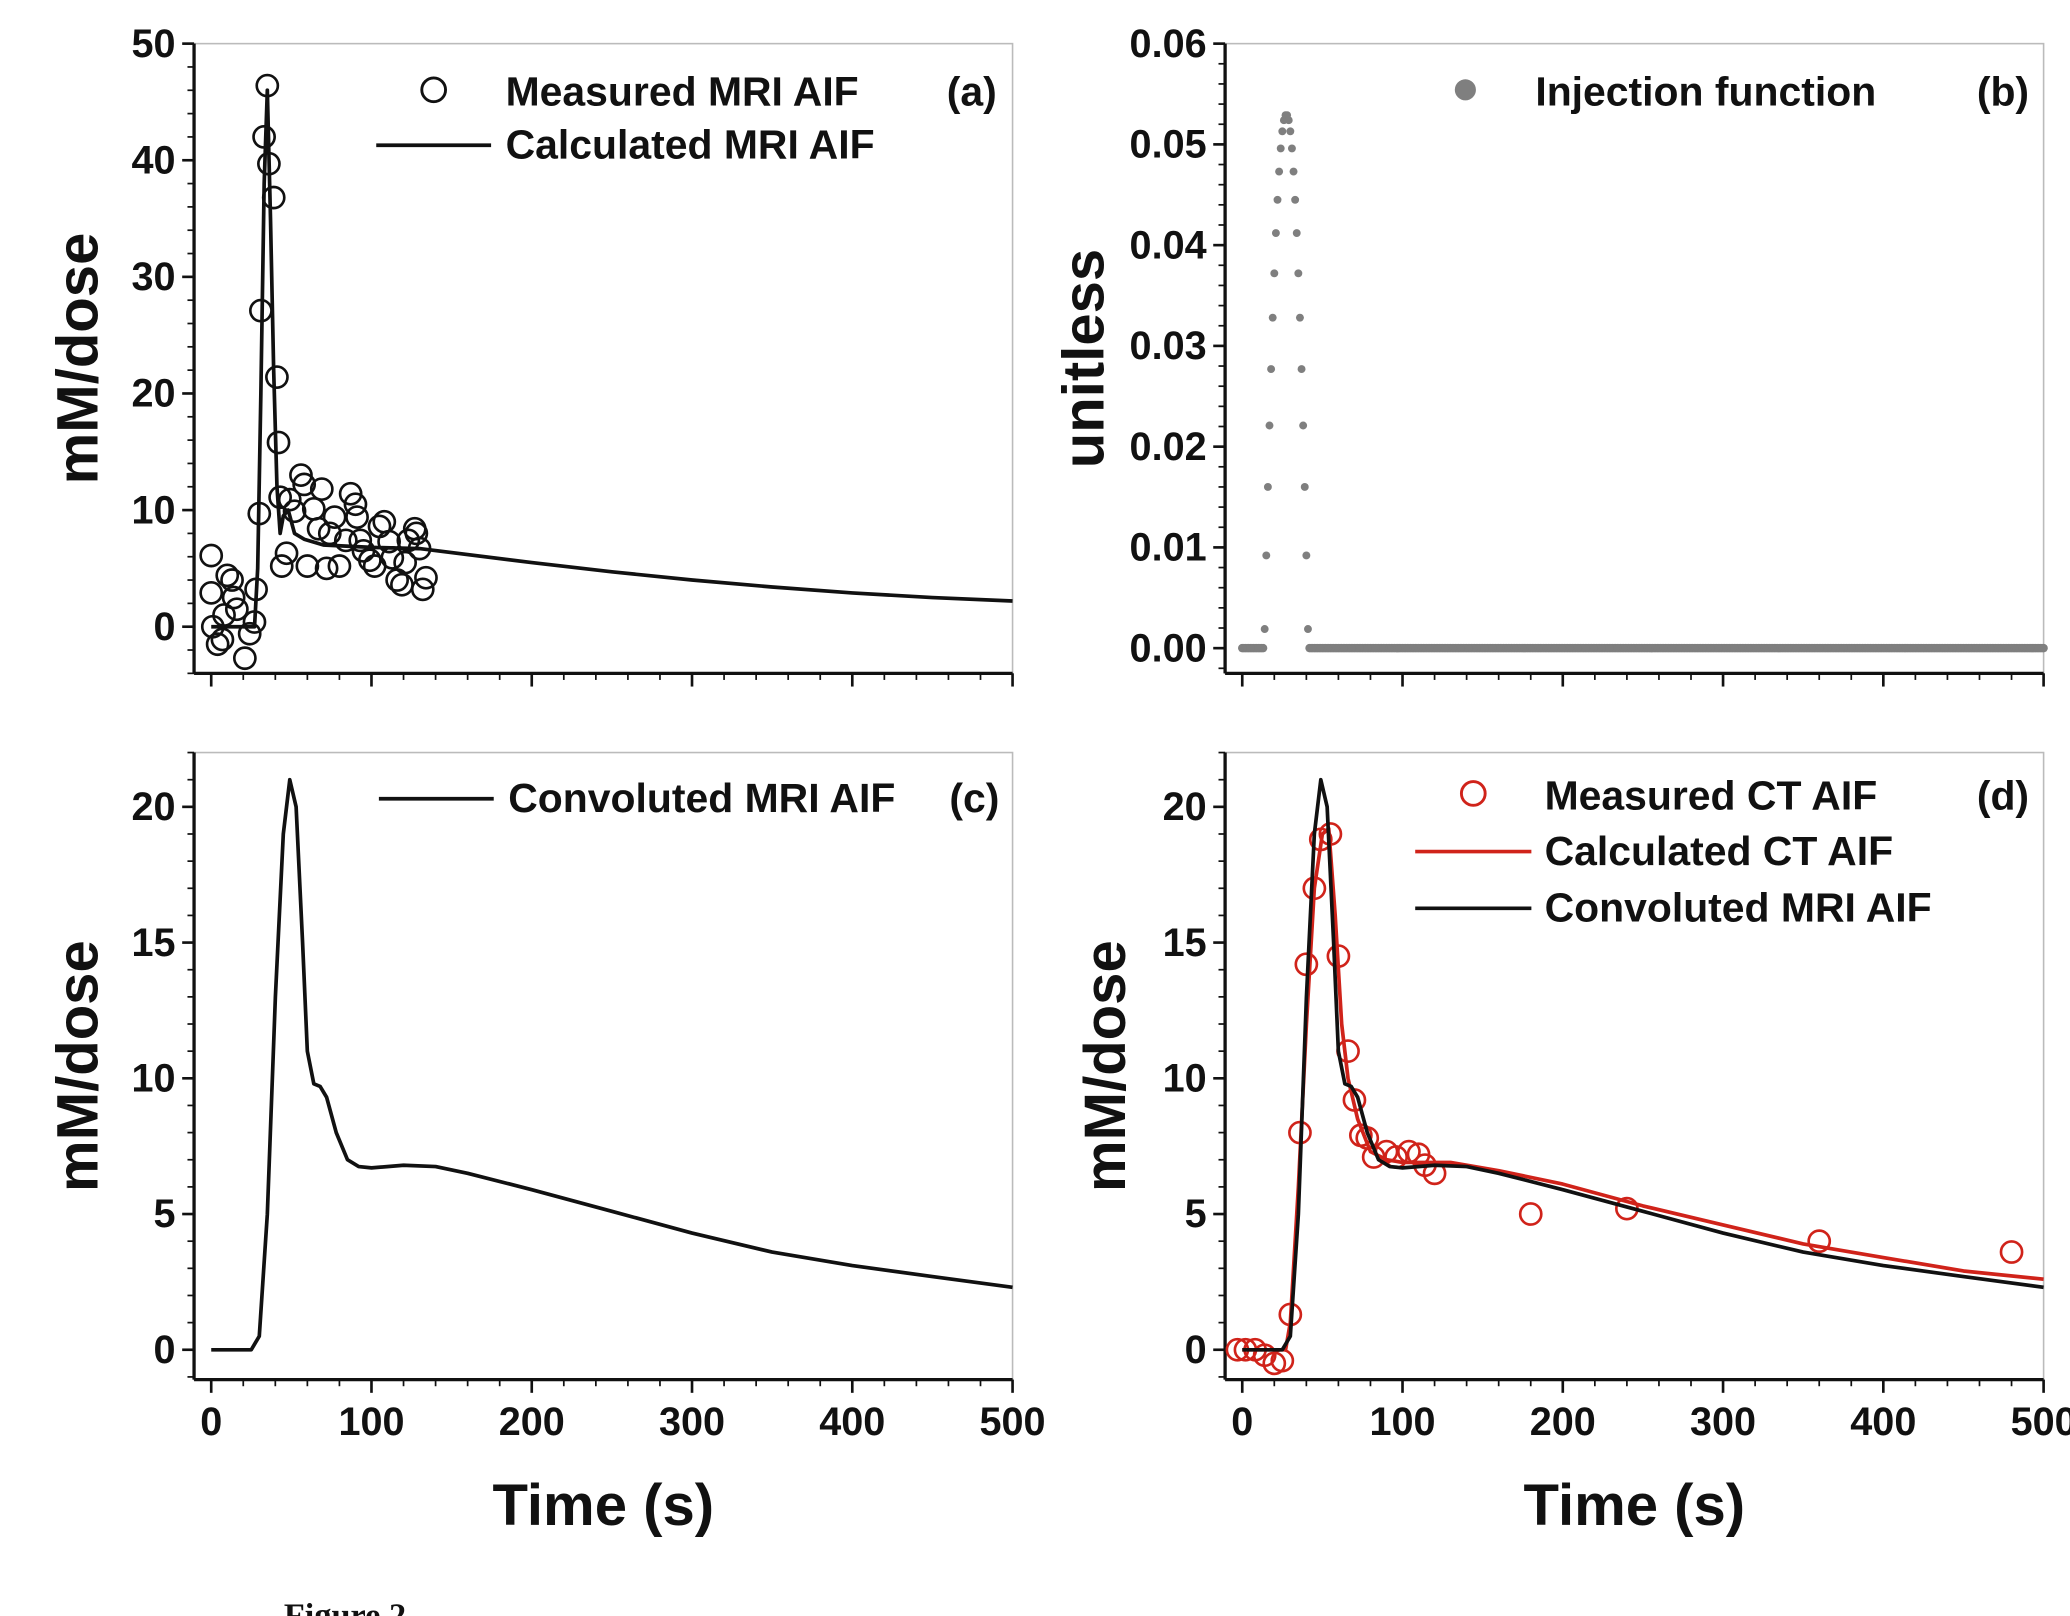 This screenshot has width=2070, height=1616. Describe the element at coordinates (686, 118) in the screenshot. I see `legend: Measured MRI AIF Calculated MRI AIF (a)` at that location.